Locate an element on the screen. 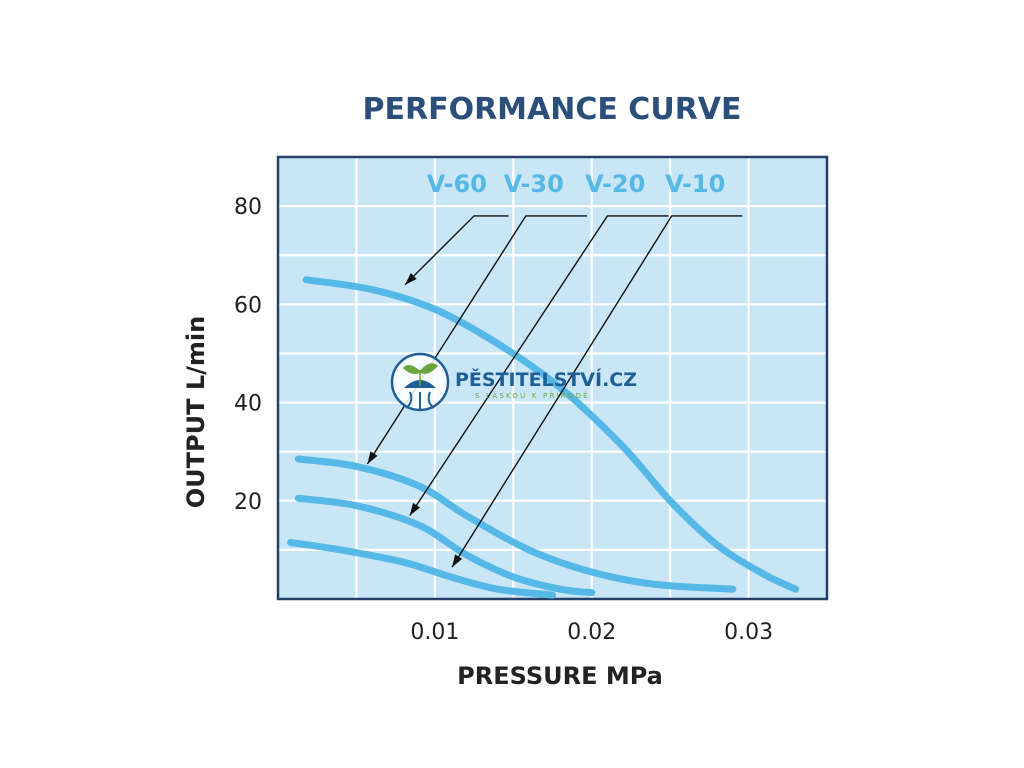 The image size is (1024, 768). y-axis-ticks: 20 40 60 80 is located at coordinates (248, 355).